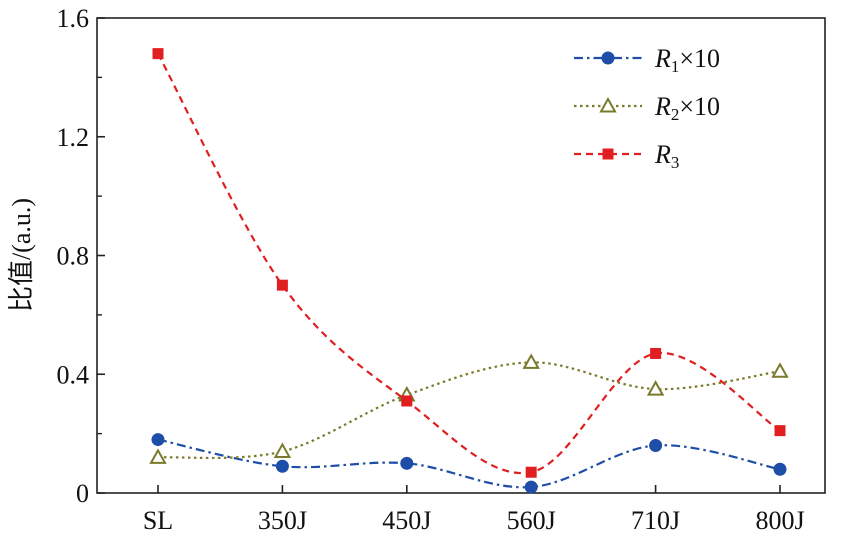 This screenshot has width=843, height=539. I want to click on legend: R1×10 R2×10 R3, so click(647, 108).